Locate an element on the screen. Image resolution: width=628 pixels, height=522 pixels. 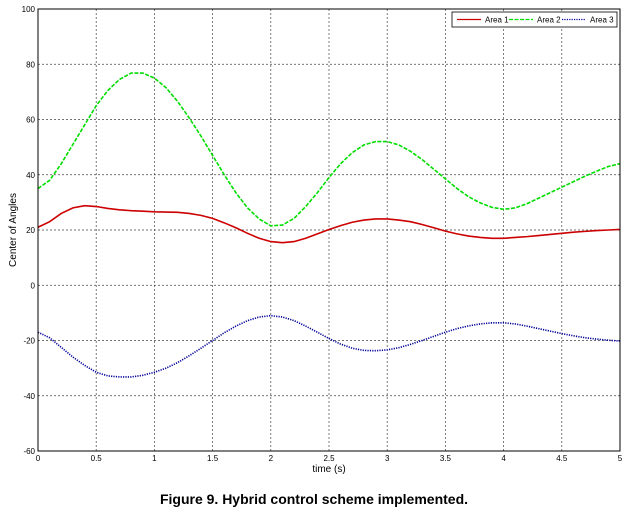
x-tick-label: 1.5 is located at coordinates (213, 458).